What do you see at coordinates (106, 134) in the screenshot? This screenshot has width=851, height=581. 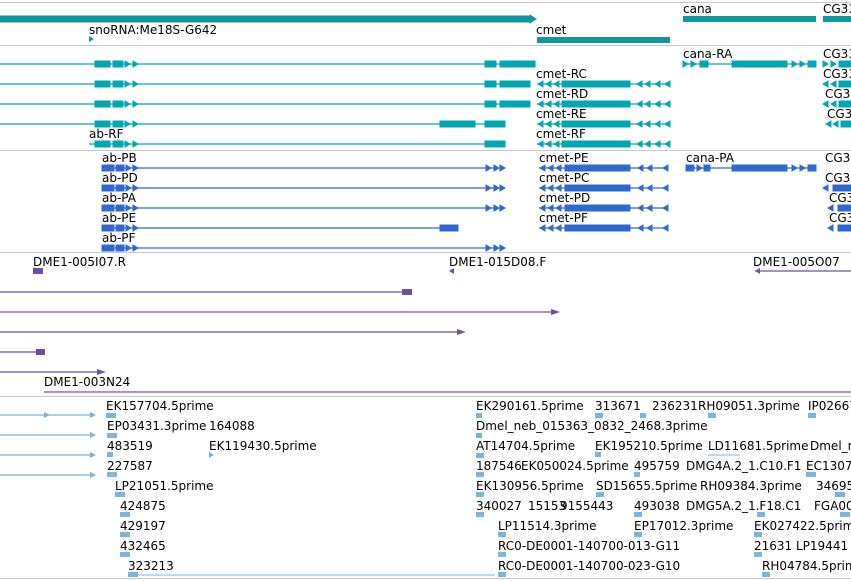 I see `transcript-label-ab-rf: ab-RF` at bounding box center [106, 134].